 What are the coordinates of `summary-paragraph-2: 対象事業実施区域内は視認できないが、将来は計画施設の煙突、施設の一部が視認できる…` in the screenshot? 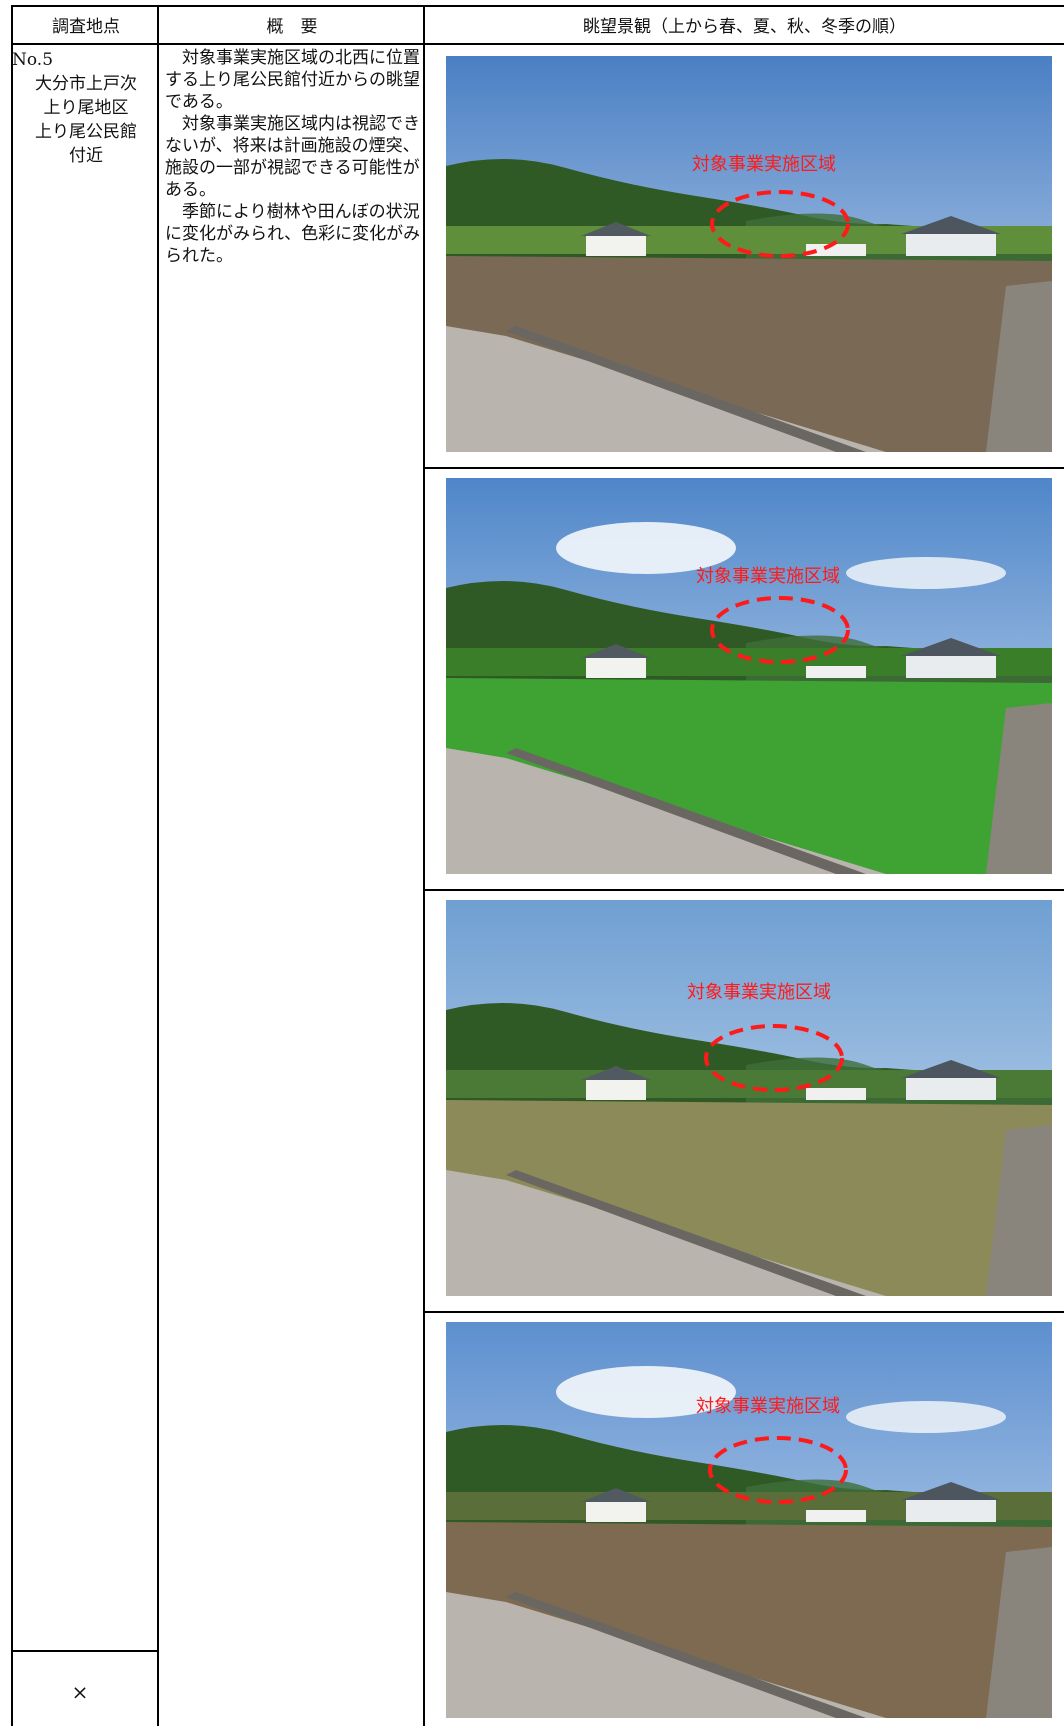 It's located at (292, 157).